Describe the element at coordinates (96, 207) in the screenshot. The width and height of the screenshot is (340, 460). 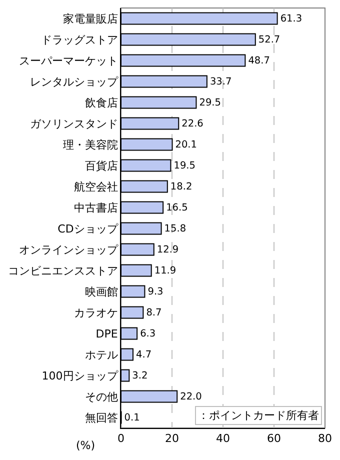
I see `y-tick-label: 中古書店` at that location.